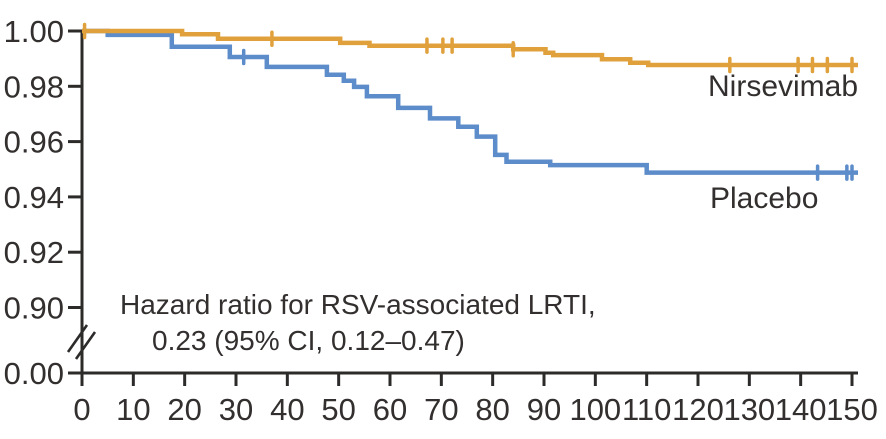  What do you see at coordinates (473, 399) in the screenshot?
I see `x-axis: 0 10 20 30 40 50 60 70 80 90 100 110 120 130 140 150` at bounding box center [473, 399].